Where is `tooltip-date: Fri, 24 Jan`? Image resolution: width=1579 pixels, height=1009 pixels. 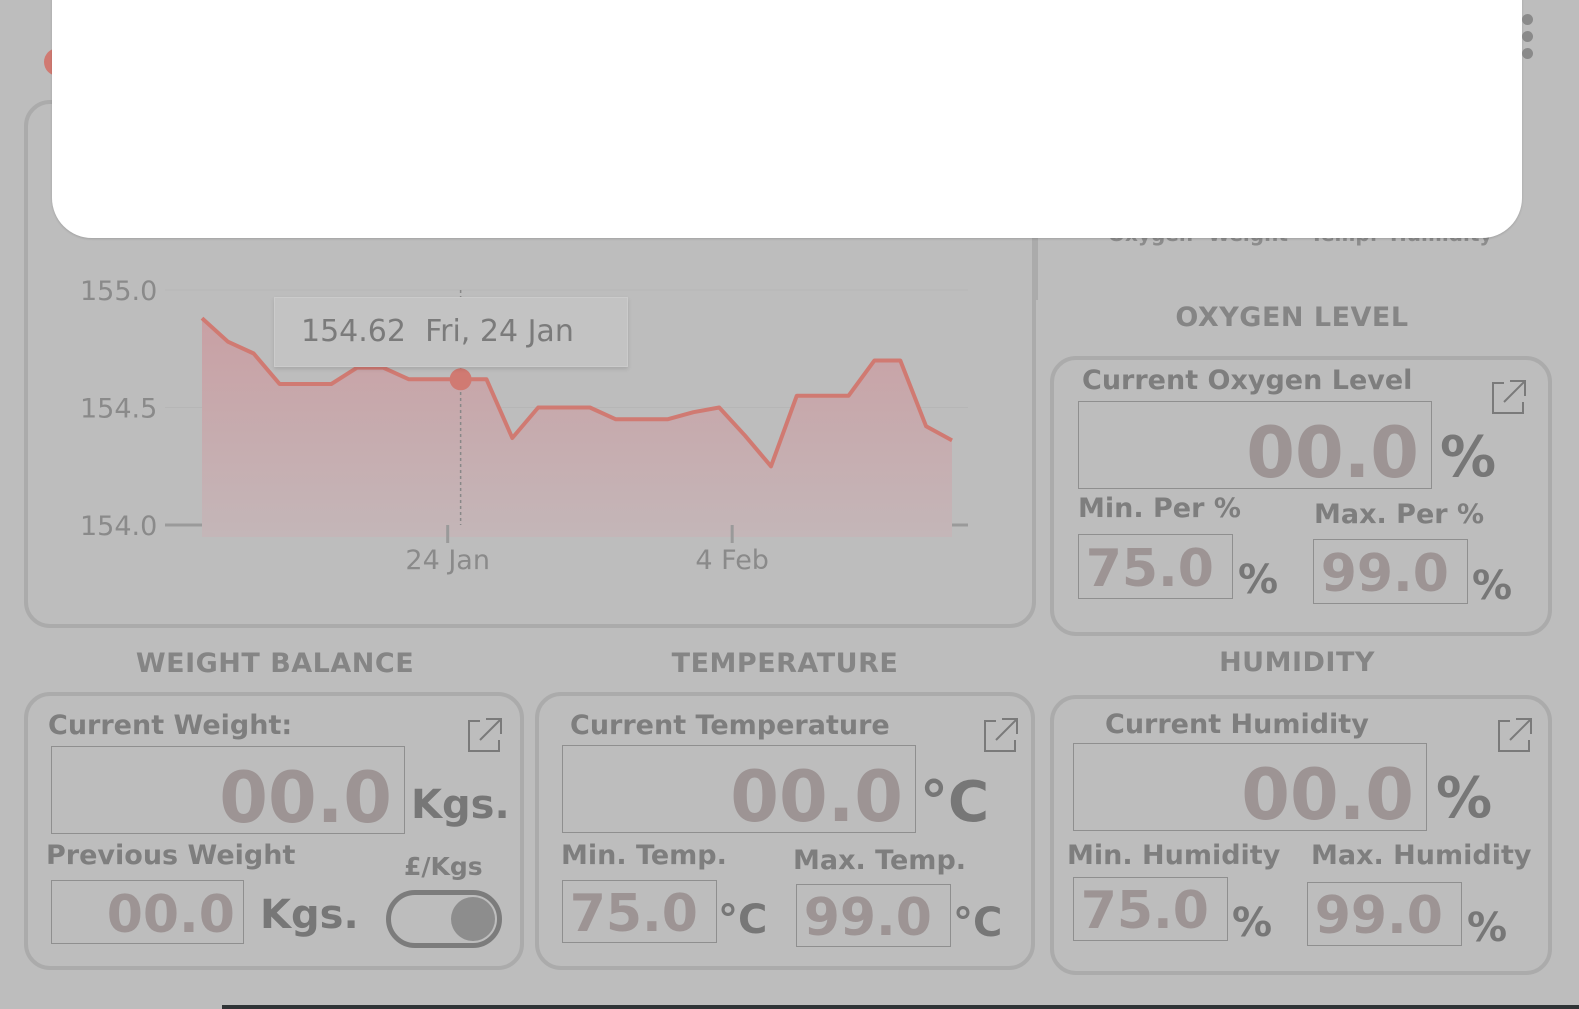
tooltip-date: Fri, 24 Jan is located at coordinates (499, 331).